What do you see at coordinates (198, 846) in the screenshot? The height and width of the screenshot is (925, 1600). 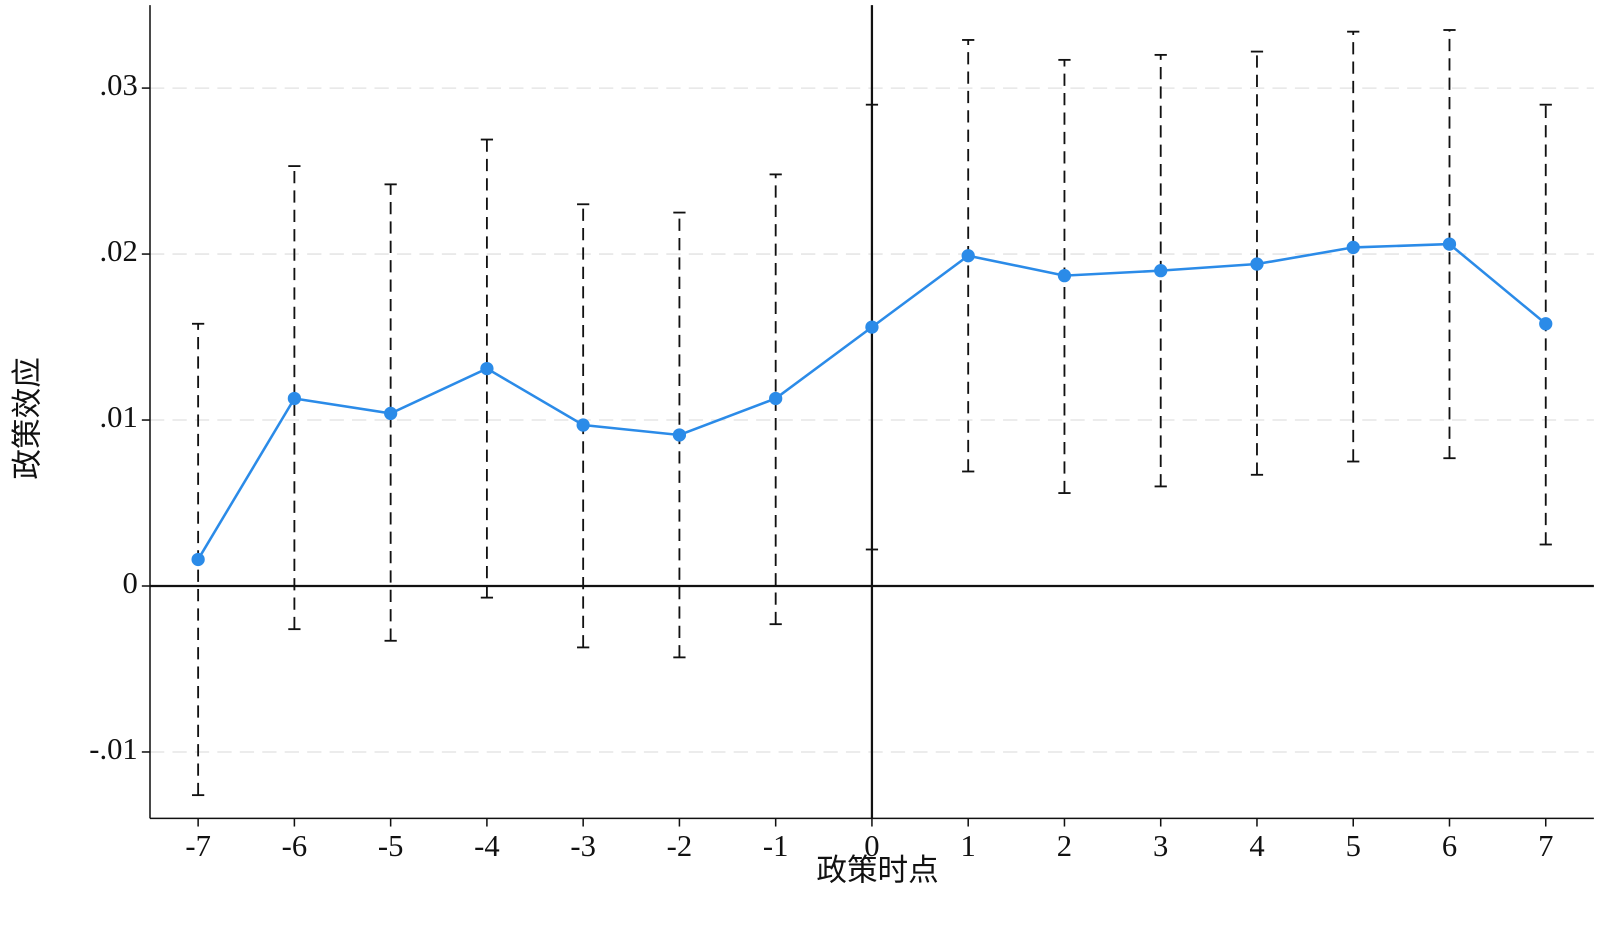 I see `x-tick-label: -7` at bounding box center [198, 846].